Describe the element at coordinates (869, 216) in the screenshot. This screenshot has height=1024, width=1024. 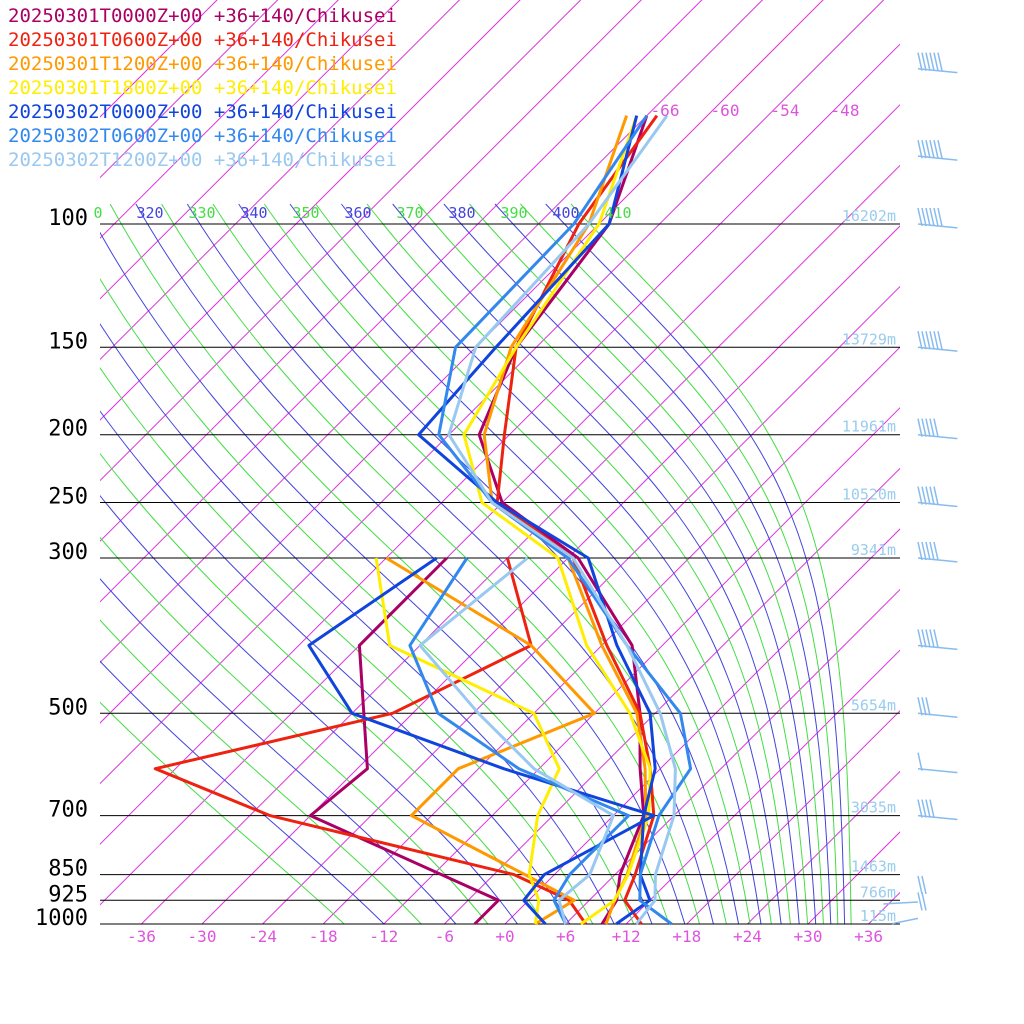
I see `height-label: 16202m` at that location.